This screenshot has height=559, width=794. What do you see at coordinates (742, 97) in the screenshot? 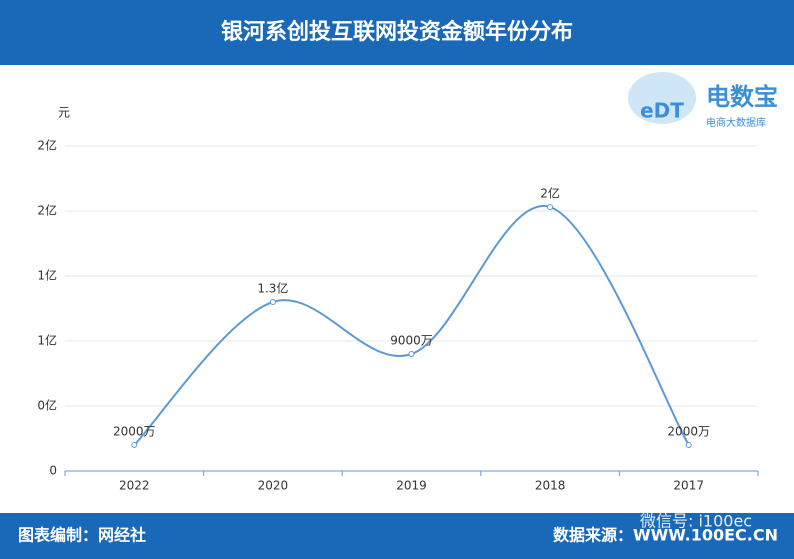
I see `logo-name: 电数宝` at bounding box center [742, 97].